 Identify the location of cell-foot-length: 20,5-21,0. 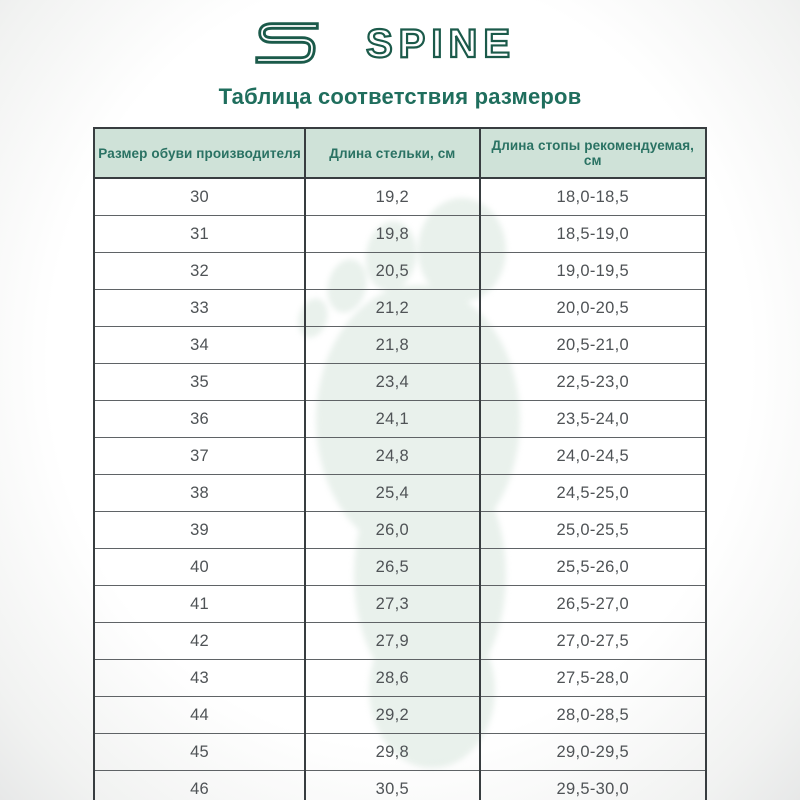
(592, 345).